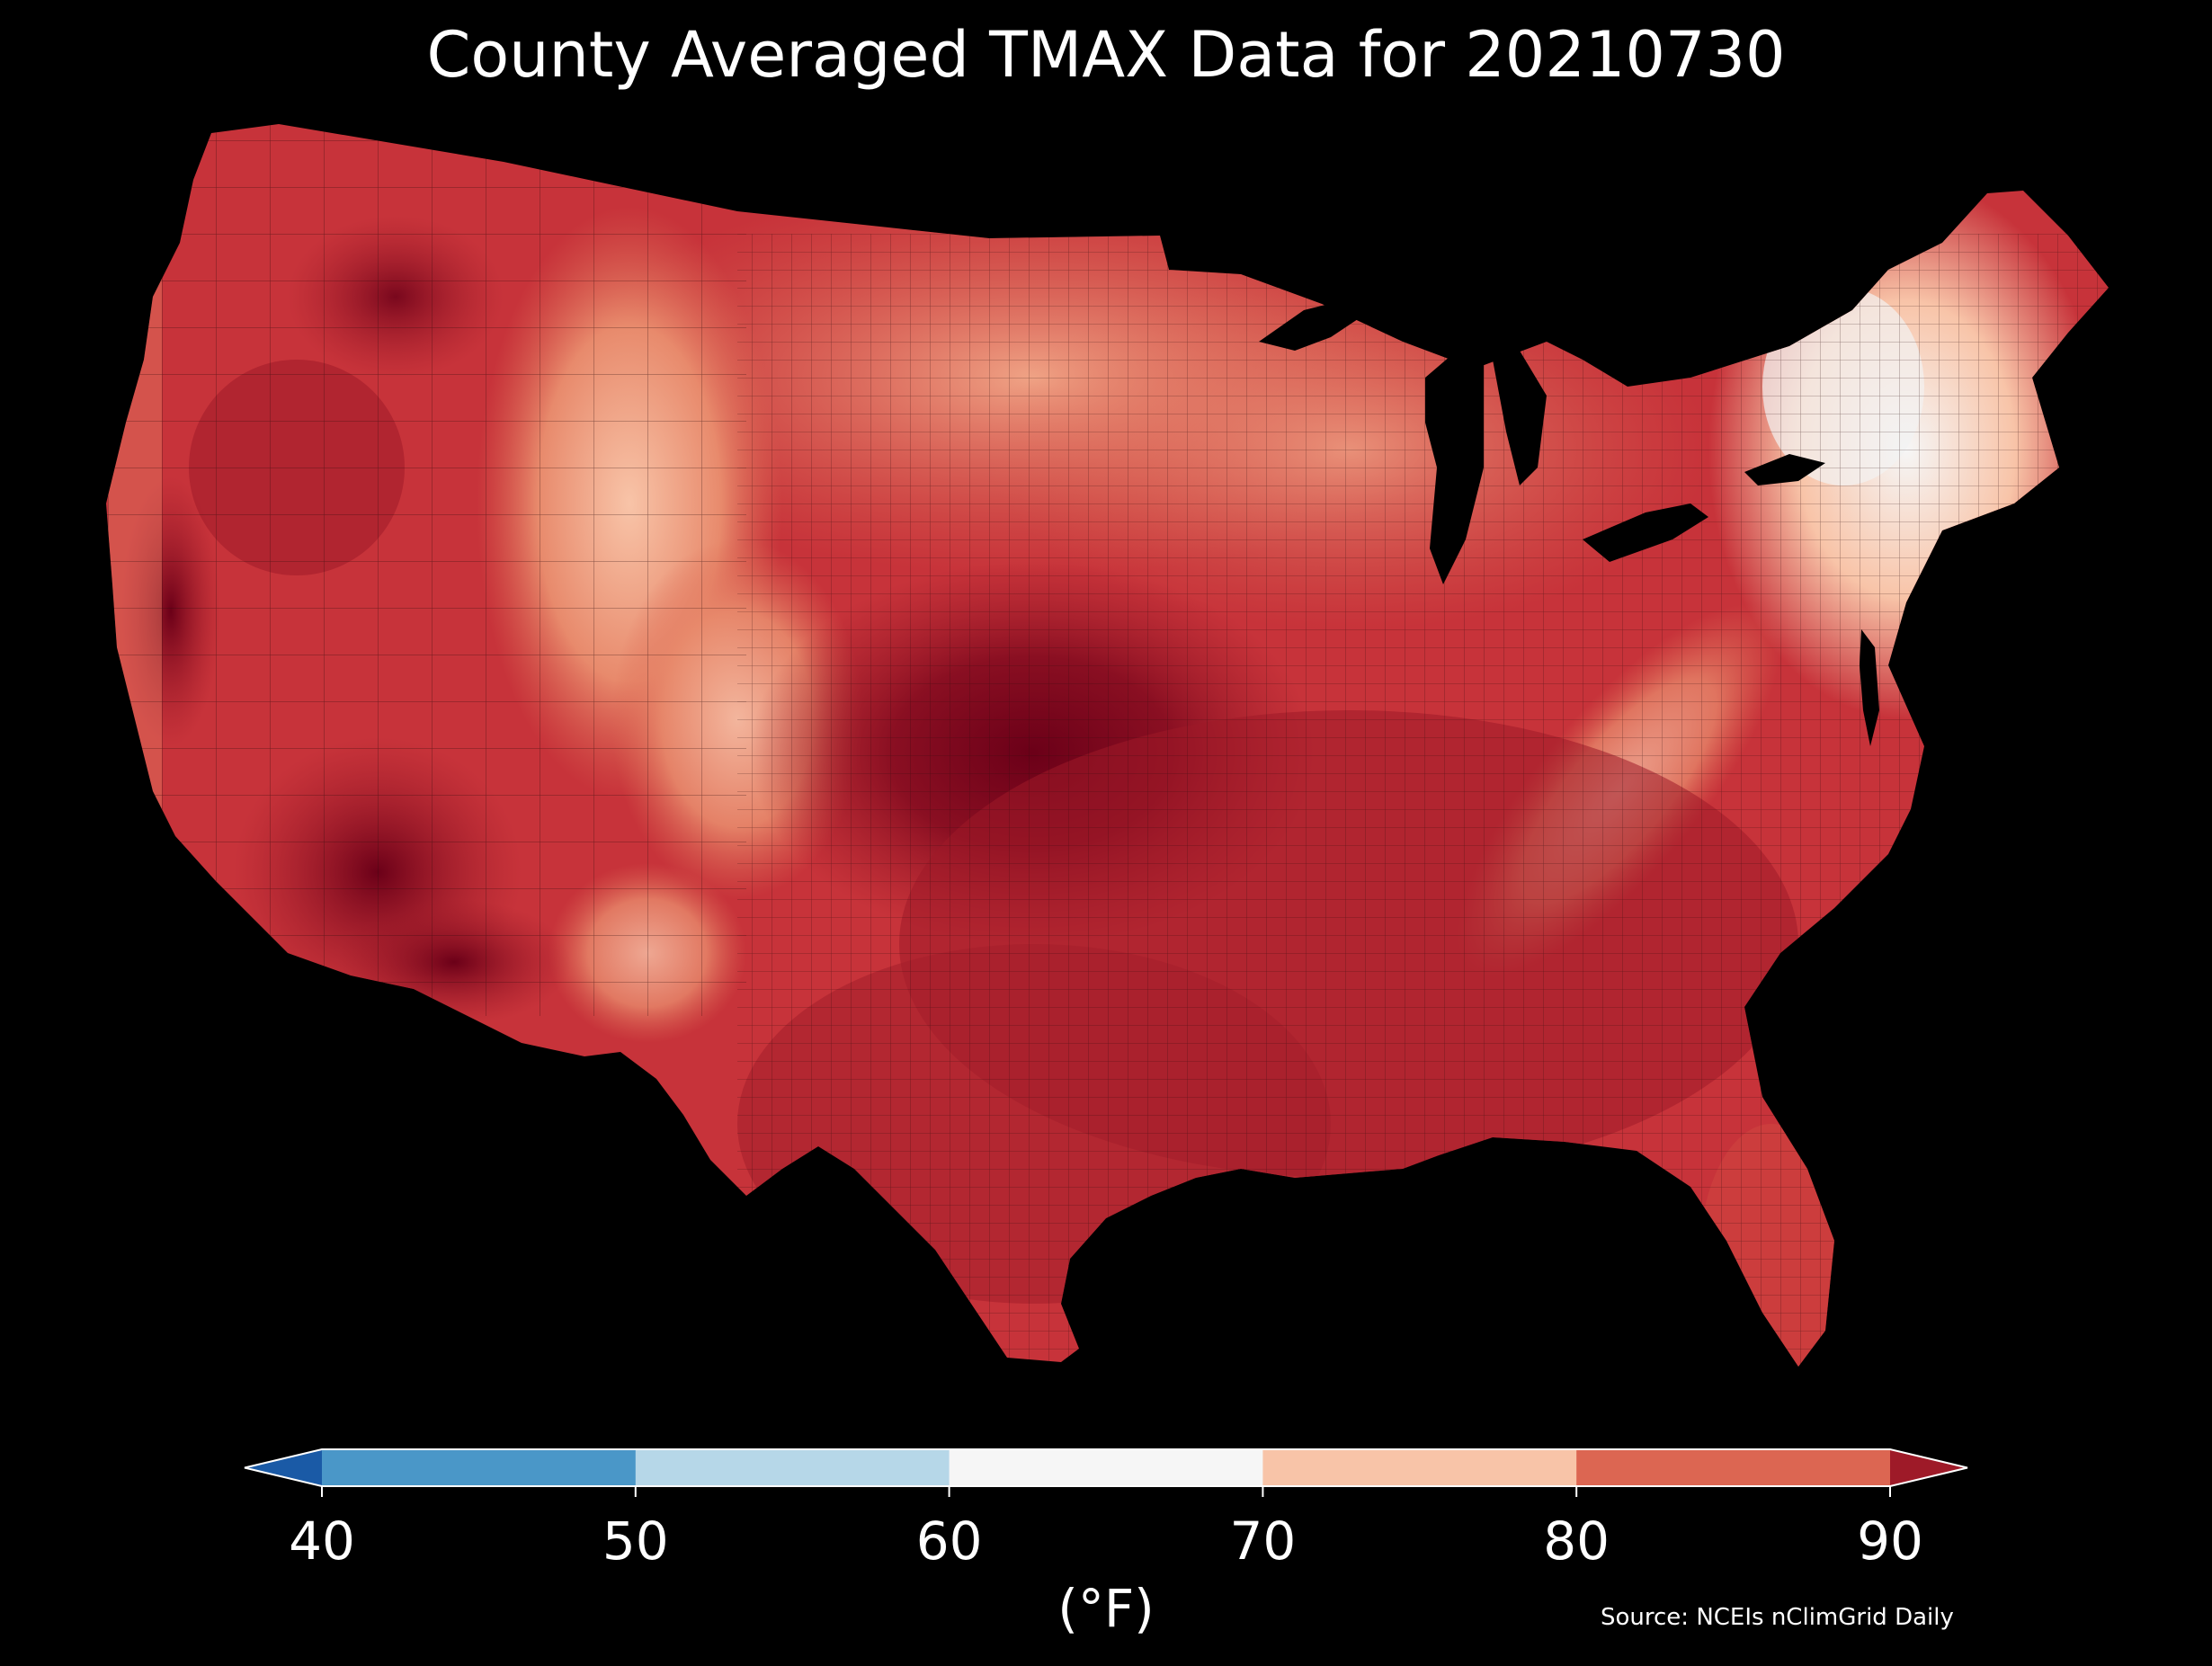 The width and height of the screenshot is (2212, 1666). I want to click on colorbar-tick-label: 80, so click(1576, 1541).